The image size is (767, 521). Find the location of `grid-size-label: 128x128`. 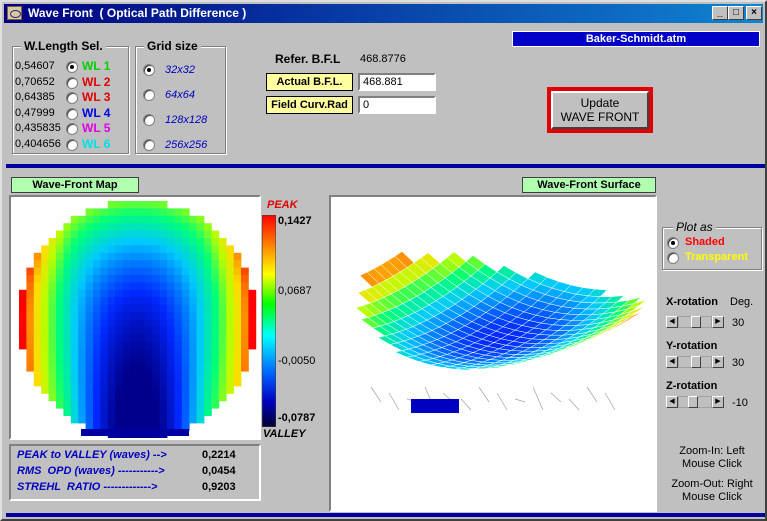

grid-size-label: 128x128 is located at coordinates (186, 120).